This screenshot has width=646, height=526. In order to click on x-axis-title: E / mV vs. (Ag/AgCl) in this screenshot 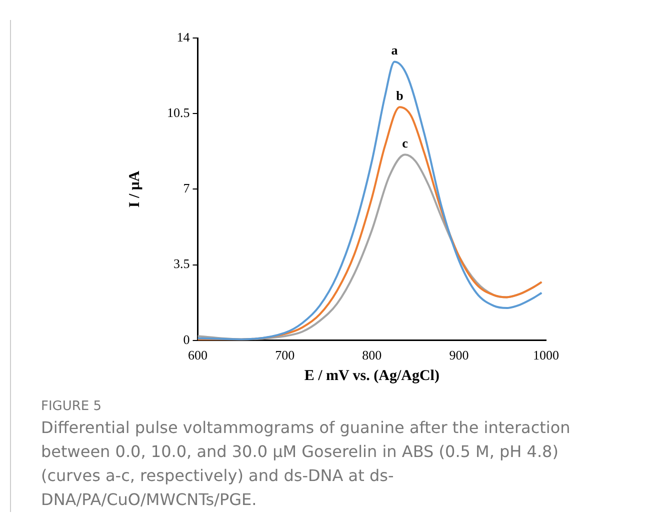, I will do `click(372, 376)`.